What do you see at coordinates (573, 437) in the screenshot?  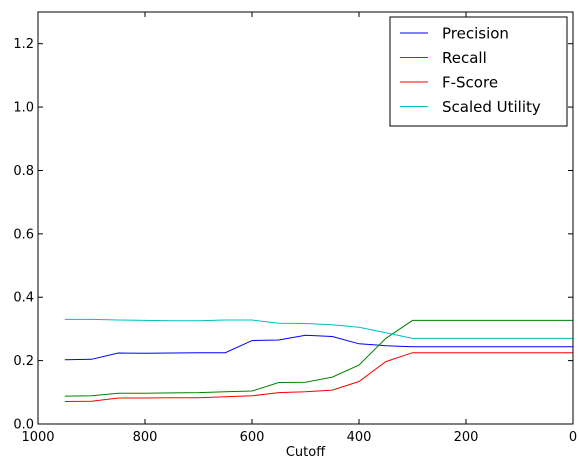 I see `x-tick-label: 0` at bounding box center [573, 437].